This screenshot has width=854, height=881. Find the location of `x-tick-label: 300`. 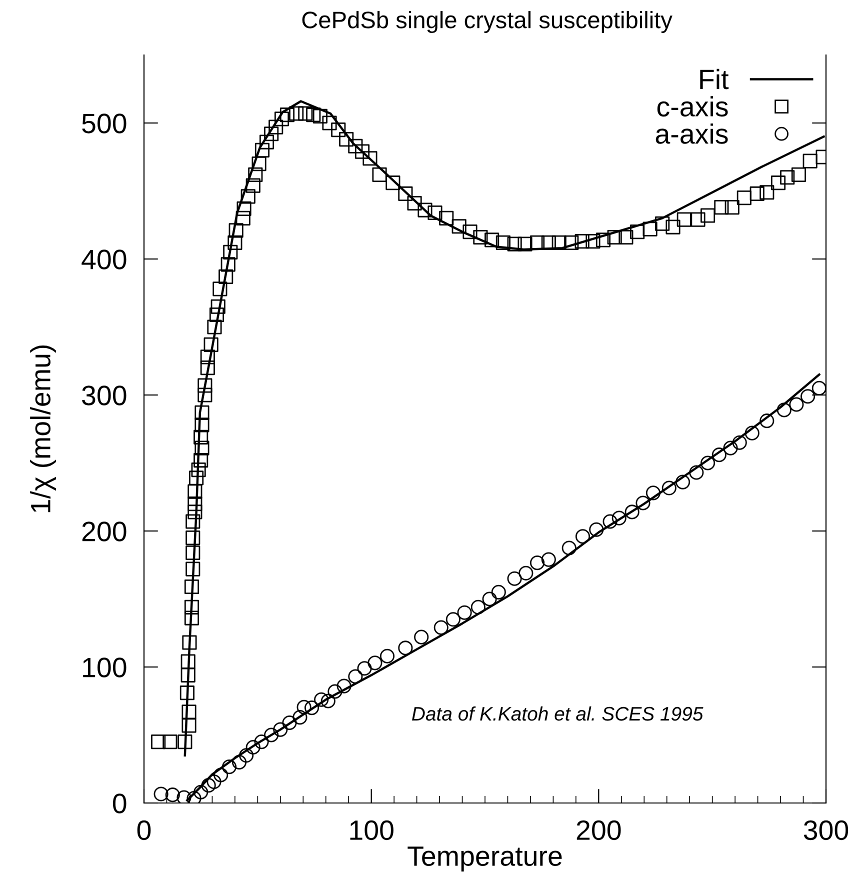

x-tick-label: 300 is located at coordinates (826, 830).